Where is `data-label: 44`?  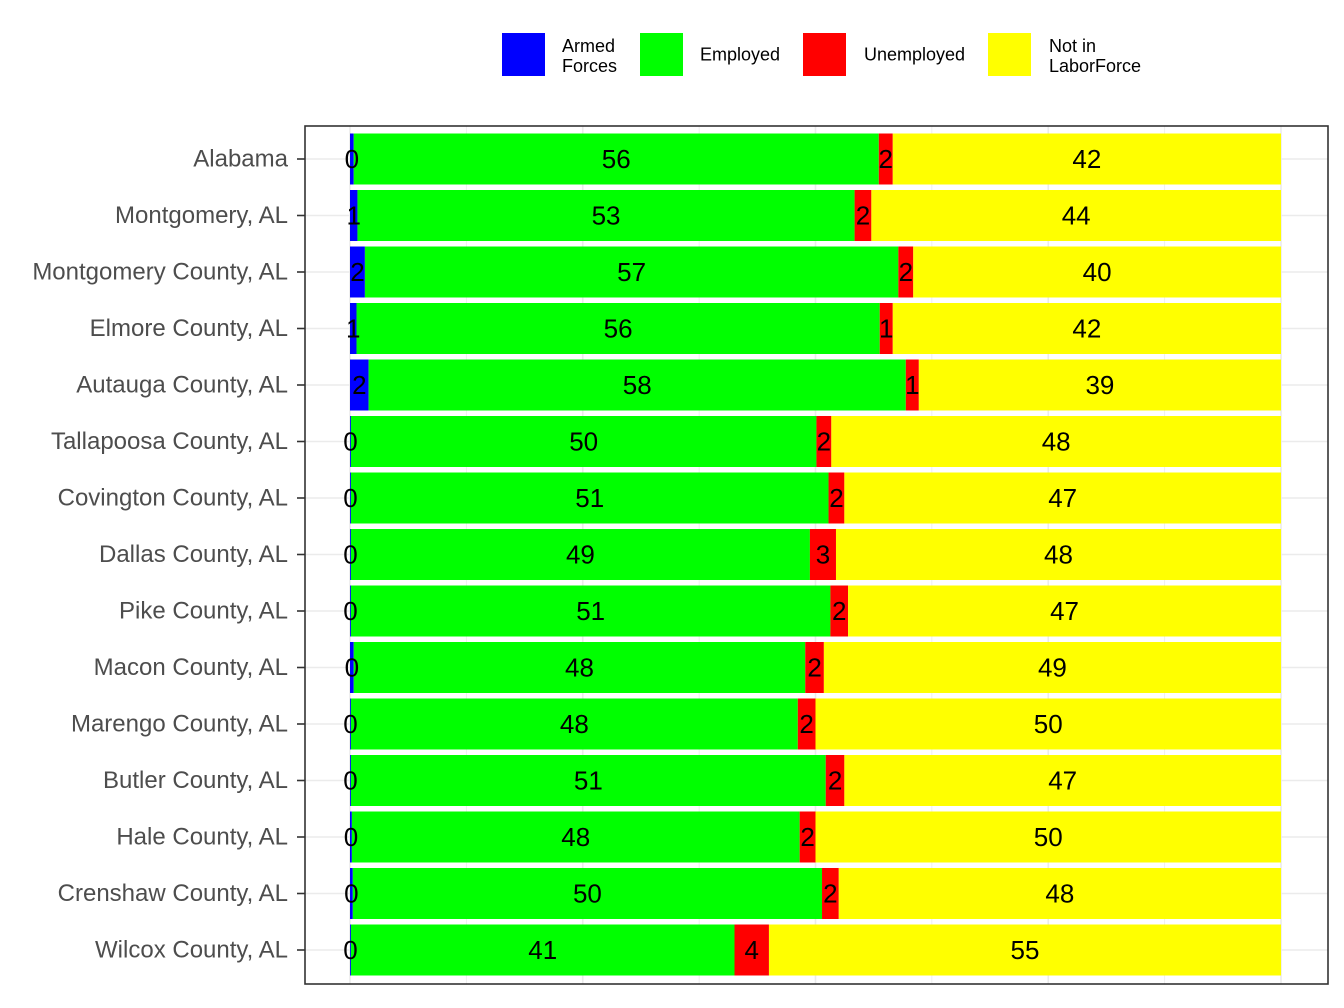 data-label: 44 is located at coordinates (1076, 216).